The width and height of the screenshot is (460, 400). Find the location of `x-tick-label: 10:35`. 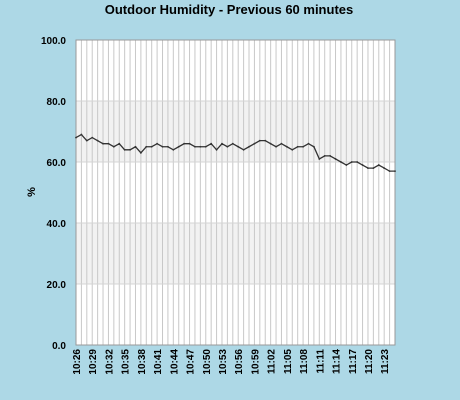

x-tick-label: 10:35 is located at coordinates (126, 362).